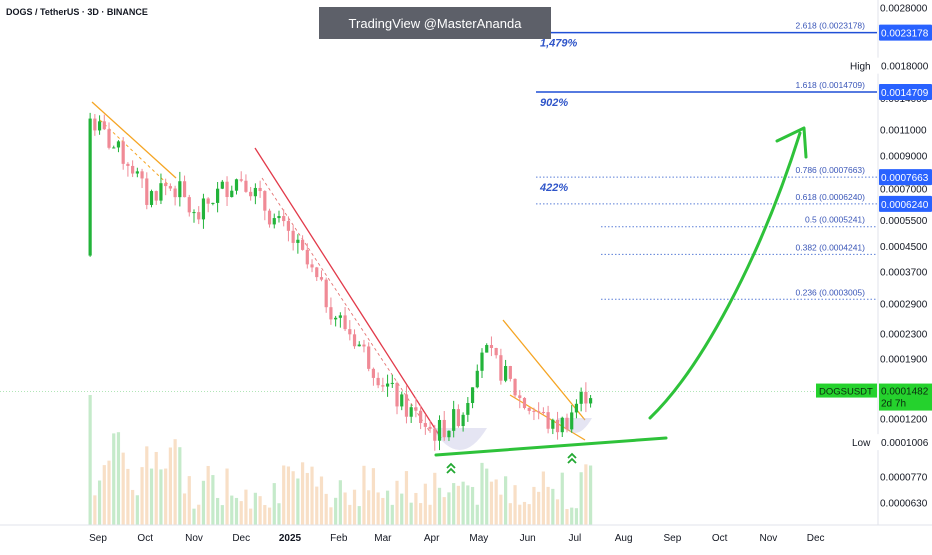 The image size is (932, 555). What do you see at coordinates (572, 458) in the screenshot?
I see `chevron-up-icon` at bounding box center [572, 458].